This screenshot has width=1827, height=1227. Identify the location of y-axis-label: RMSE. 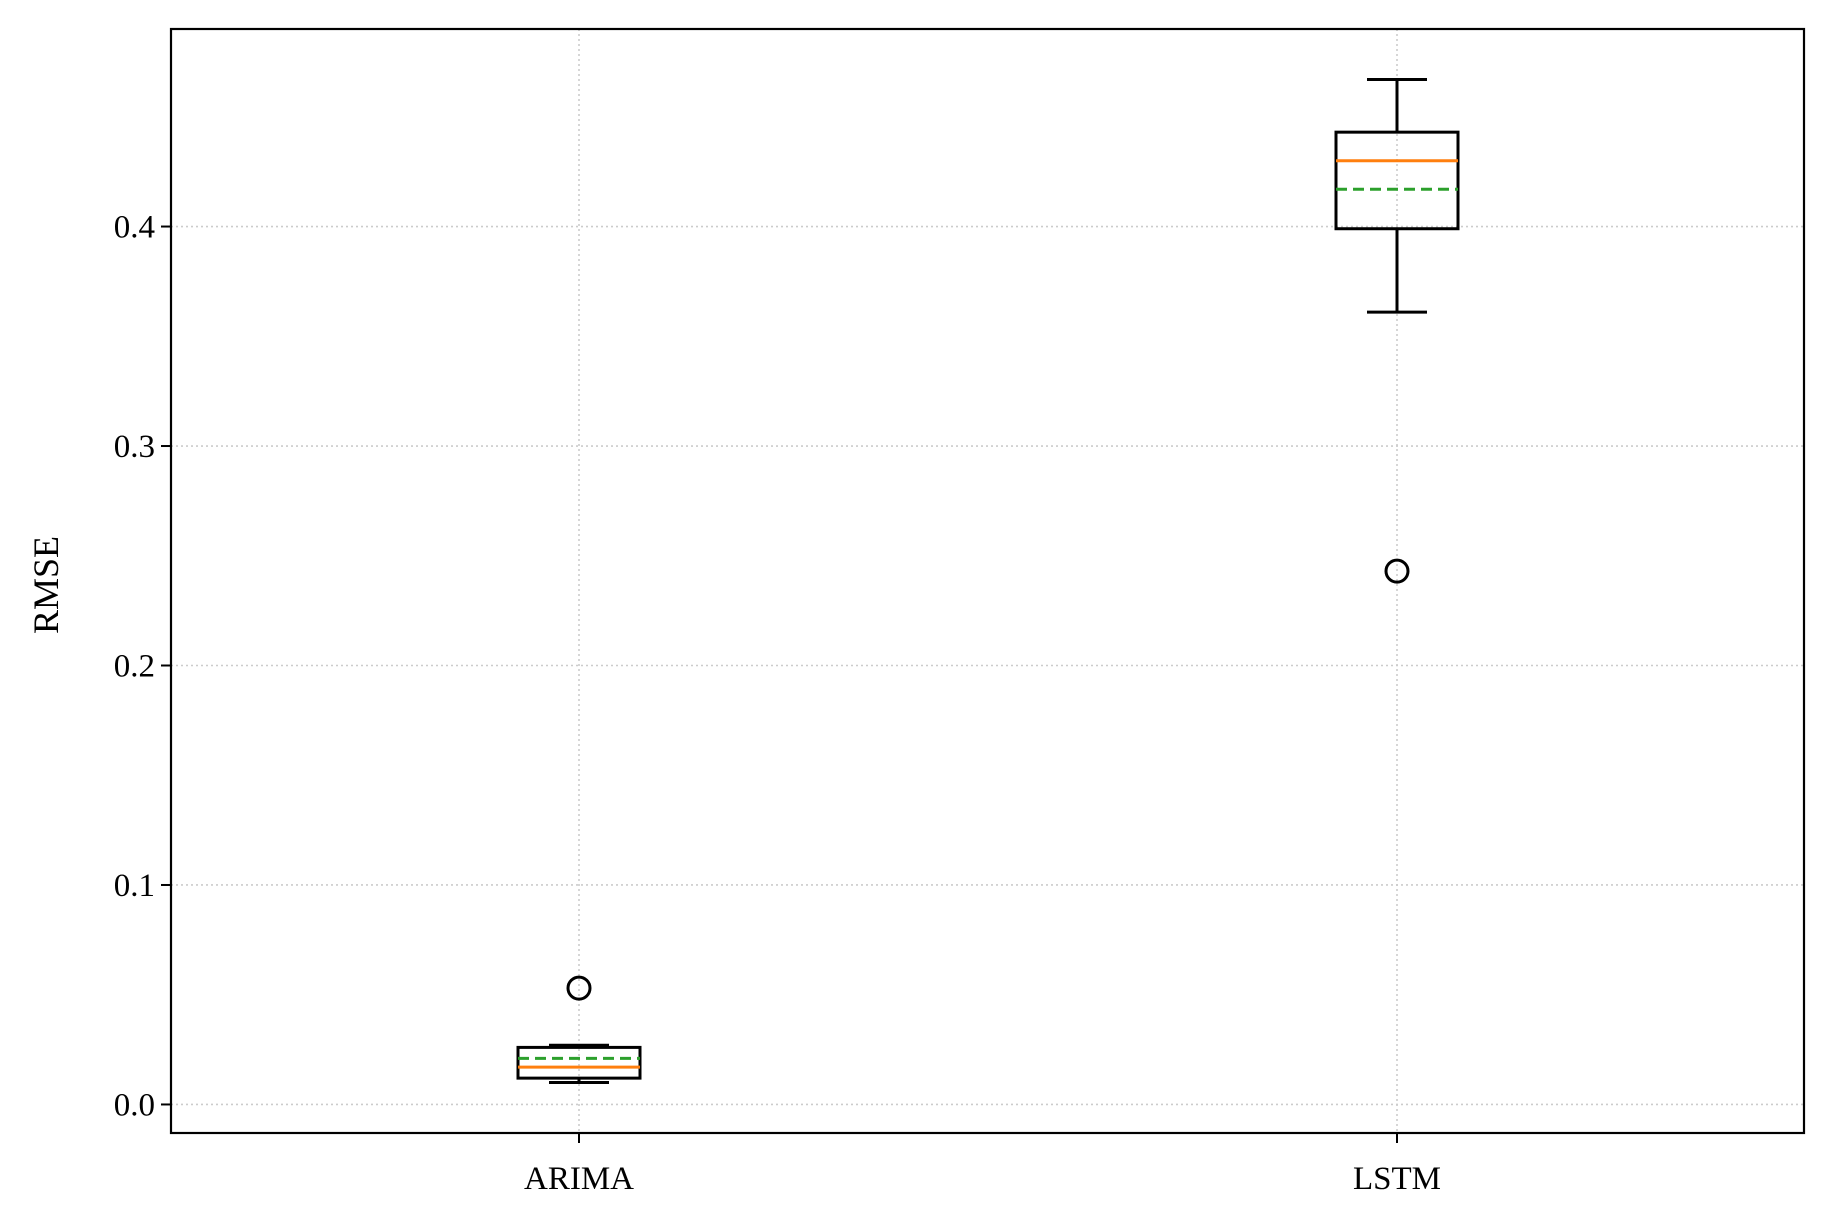
(46, 585).